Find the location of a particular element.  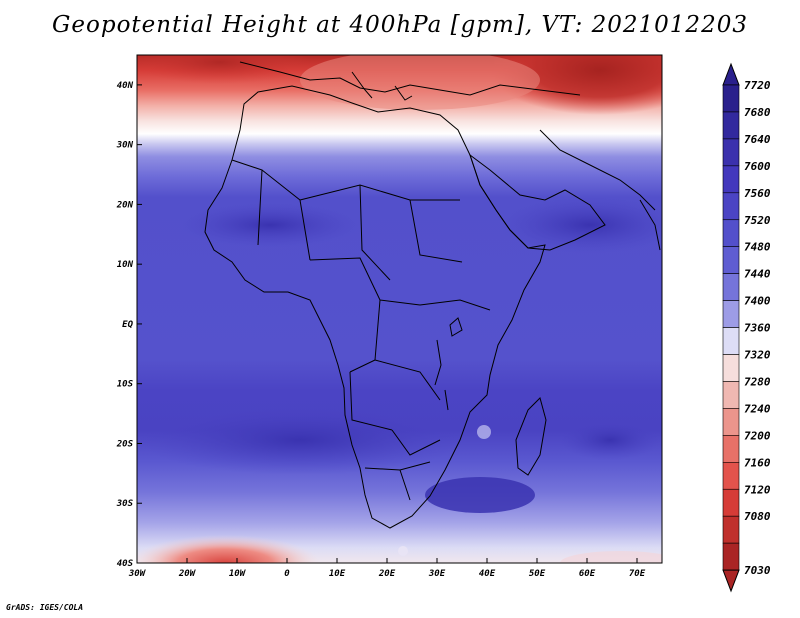

colorbar-label: 7030 is located at coordinates (757, 570).